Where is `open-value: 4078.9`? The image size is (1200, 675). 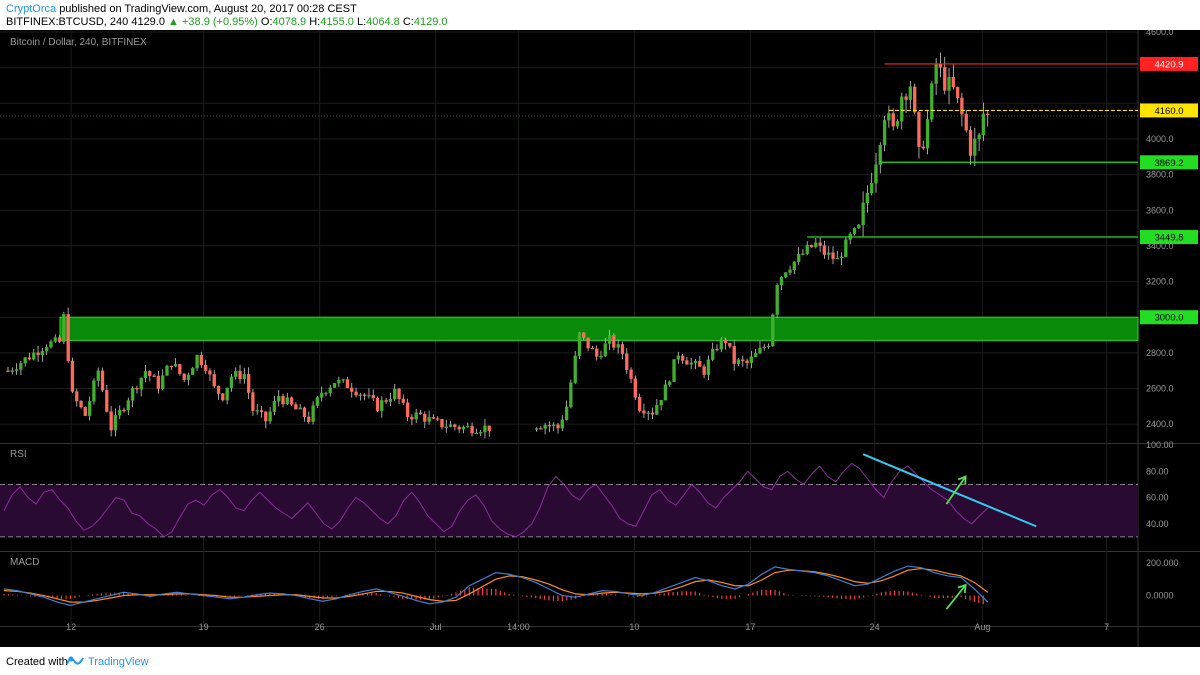 open-value: 4078.9 is located at coordinates (289, 22).